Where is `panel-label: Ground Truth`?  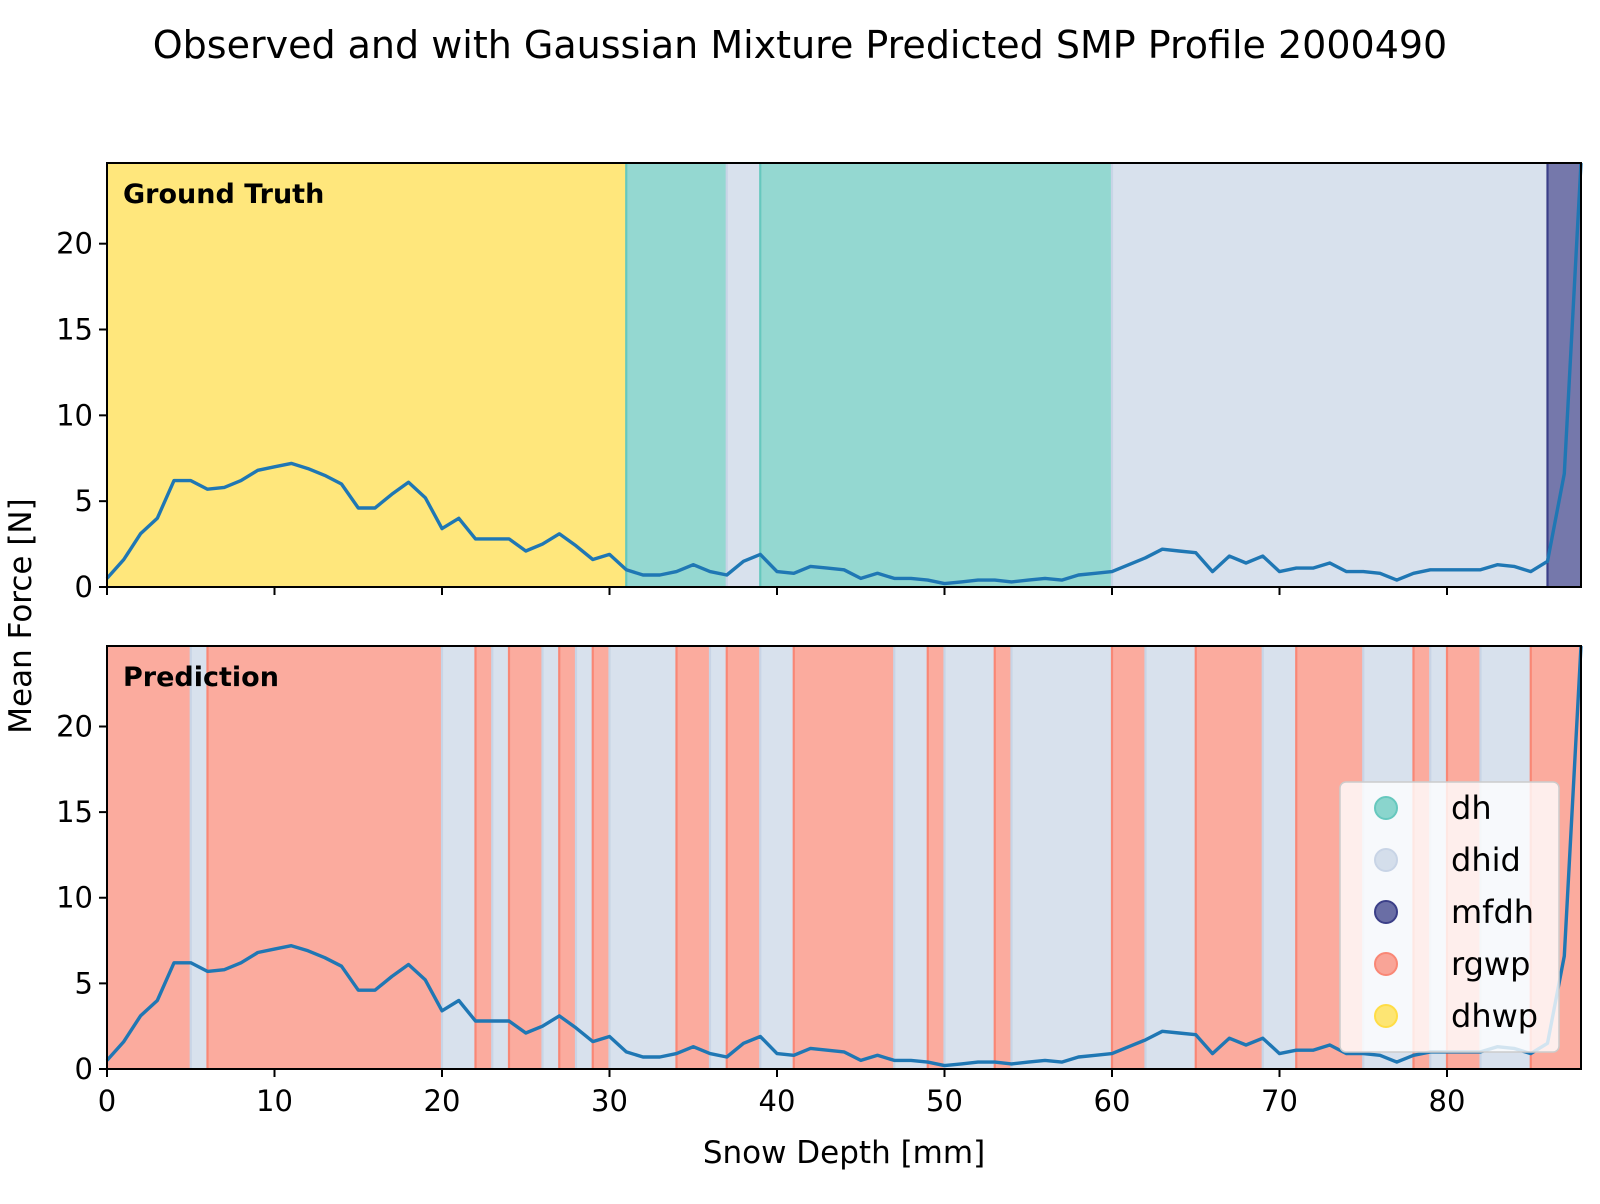 panel-label: Ground Truth is located at coordinates (223, 194).